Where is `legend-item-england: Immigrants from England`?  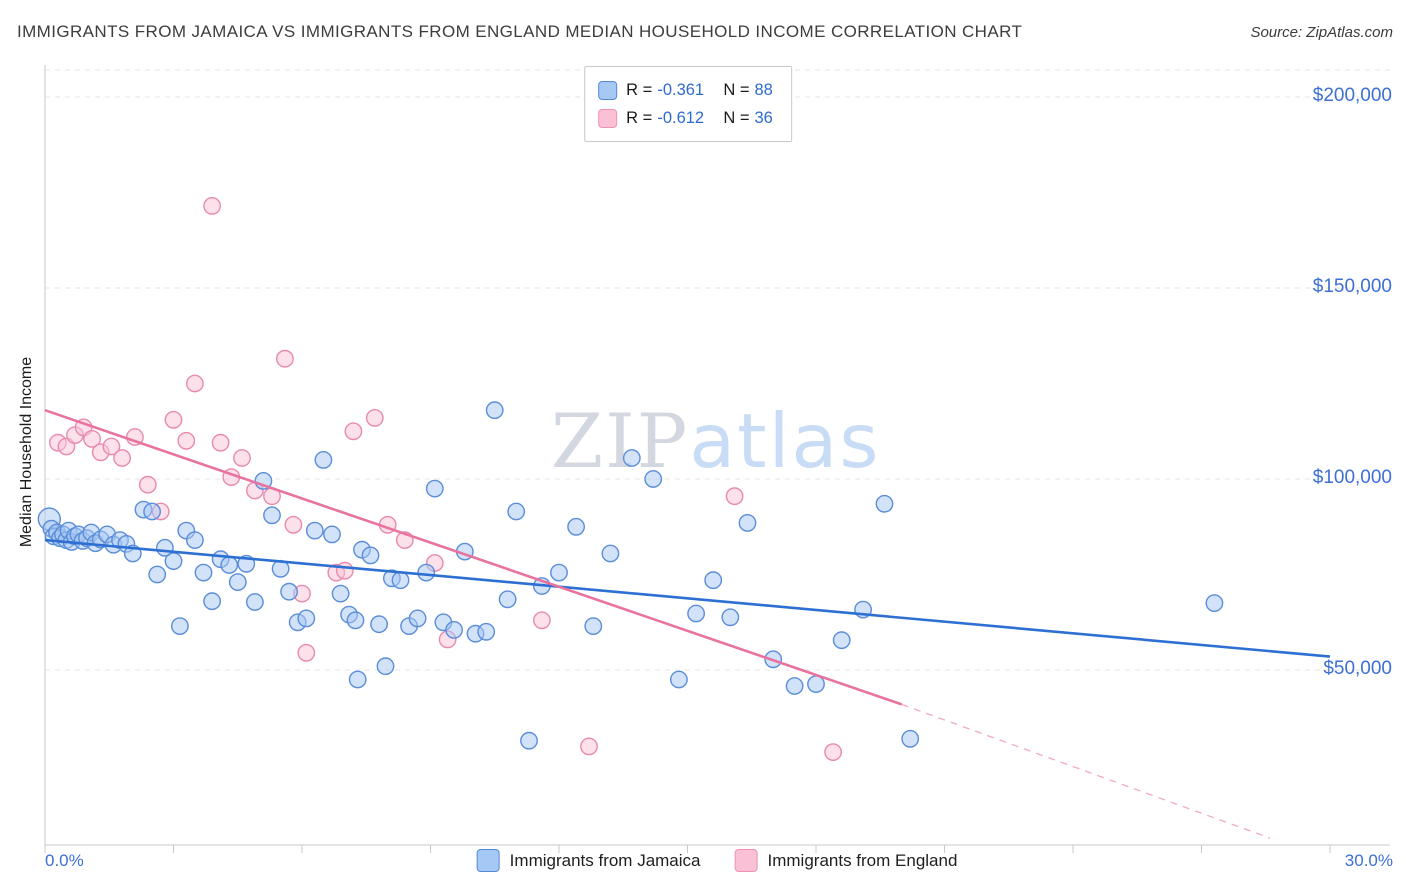 legend-item-england: Immigrants from England is located at coordinates (846, 860).